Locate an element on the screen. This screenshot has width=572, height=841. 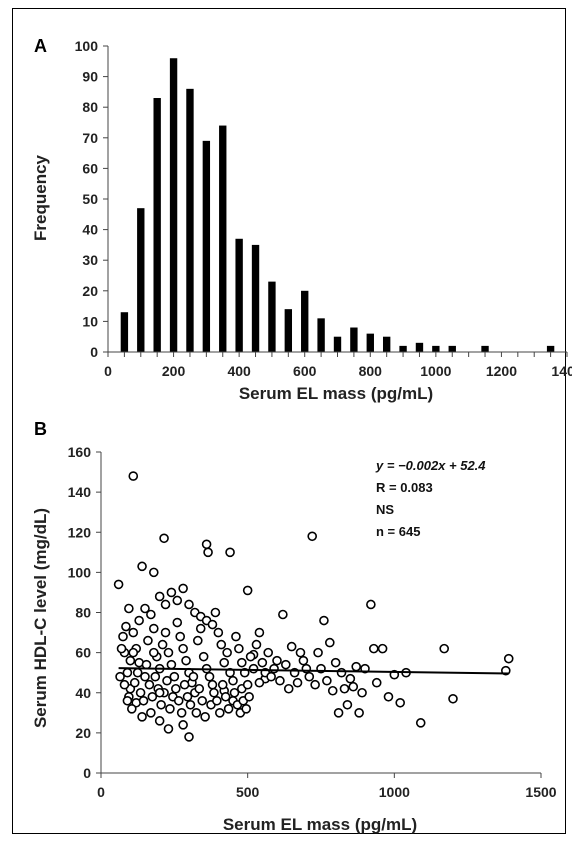
x-axis-title: Serum EL mass (pg/mL) is located at coordinates (320, 824).